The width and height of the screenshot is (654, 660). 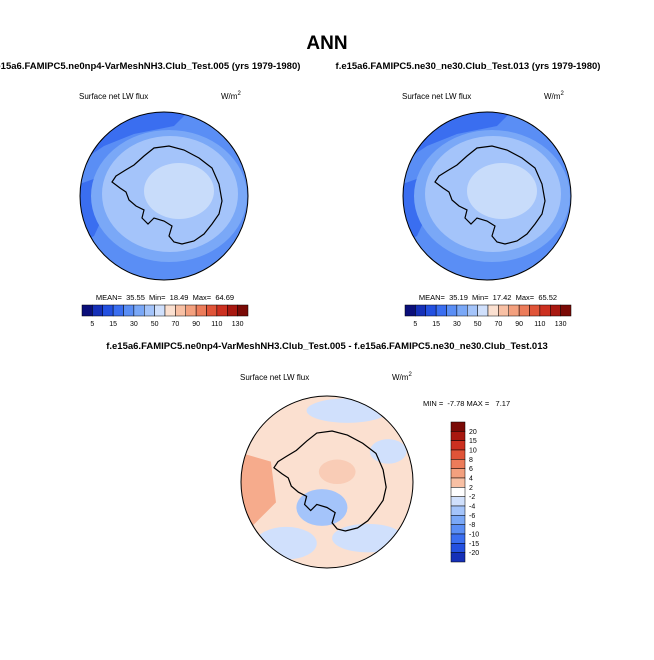 What do you see at coordinates (471, 479) in the screenshot?
I see `colorbar-label: 4` at bounding box center [471, 479].